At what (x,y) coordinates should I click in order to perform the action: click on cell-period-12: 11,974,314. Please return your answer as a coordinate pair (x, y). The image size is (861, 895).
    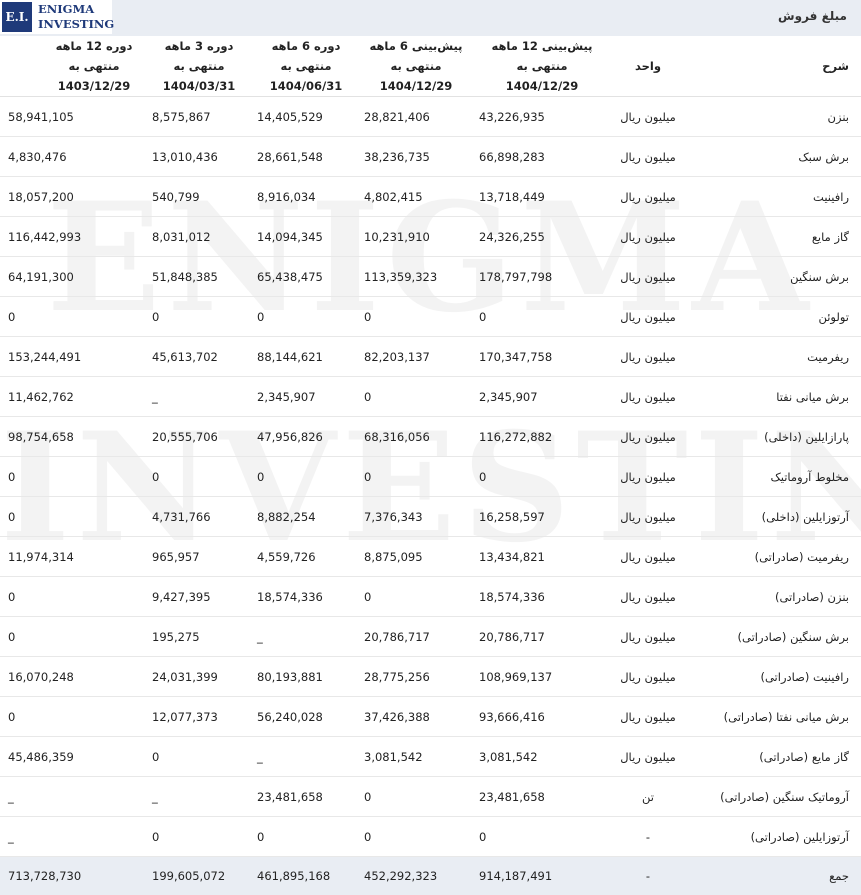
    Looking at the image, I should click on (72, 557).